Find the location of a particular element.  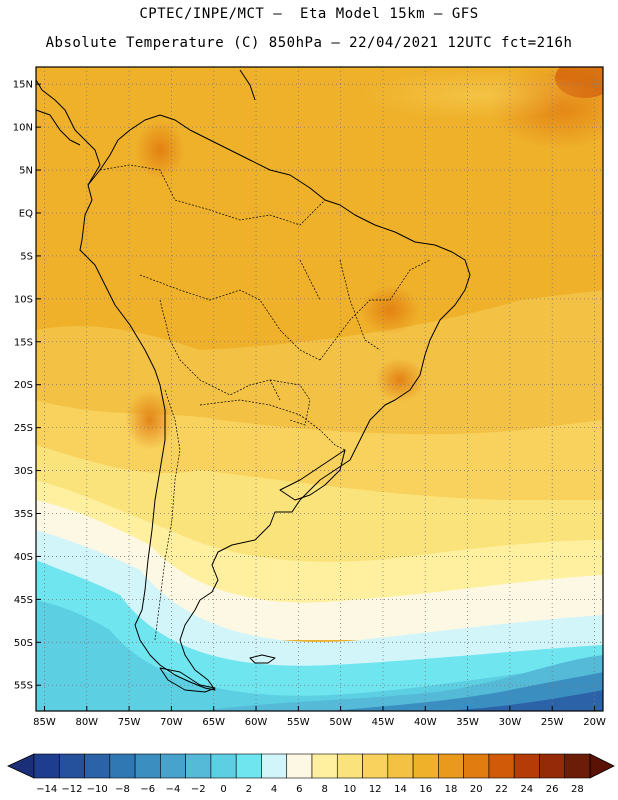

lon-label: 50W is located at coordinates (340, 722).